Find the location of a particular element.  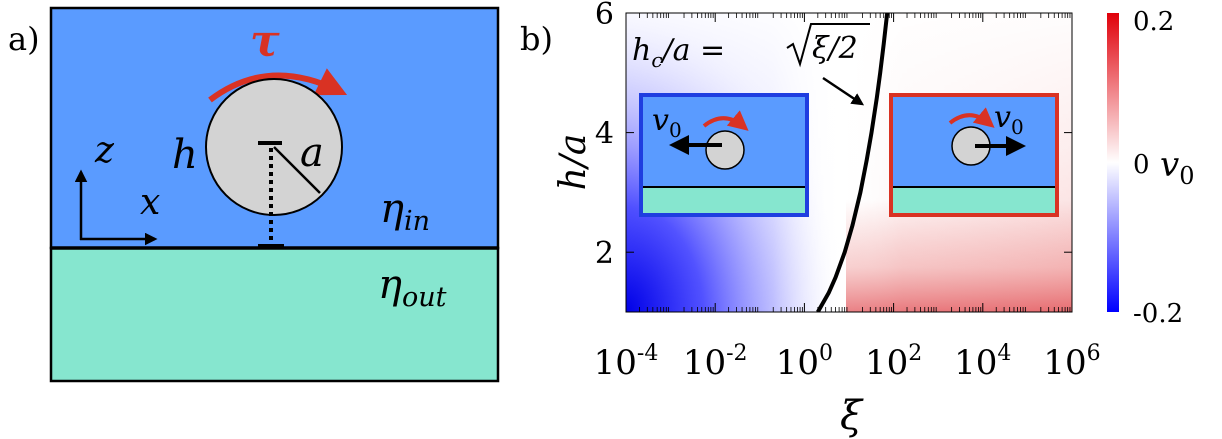

curve-label-radicand: ξ/2 is located at coordinates (835, 48).